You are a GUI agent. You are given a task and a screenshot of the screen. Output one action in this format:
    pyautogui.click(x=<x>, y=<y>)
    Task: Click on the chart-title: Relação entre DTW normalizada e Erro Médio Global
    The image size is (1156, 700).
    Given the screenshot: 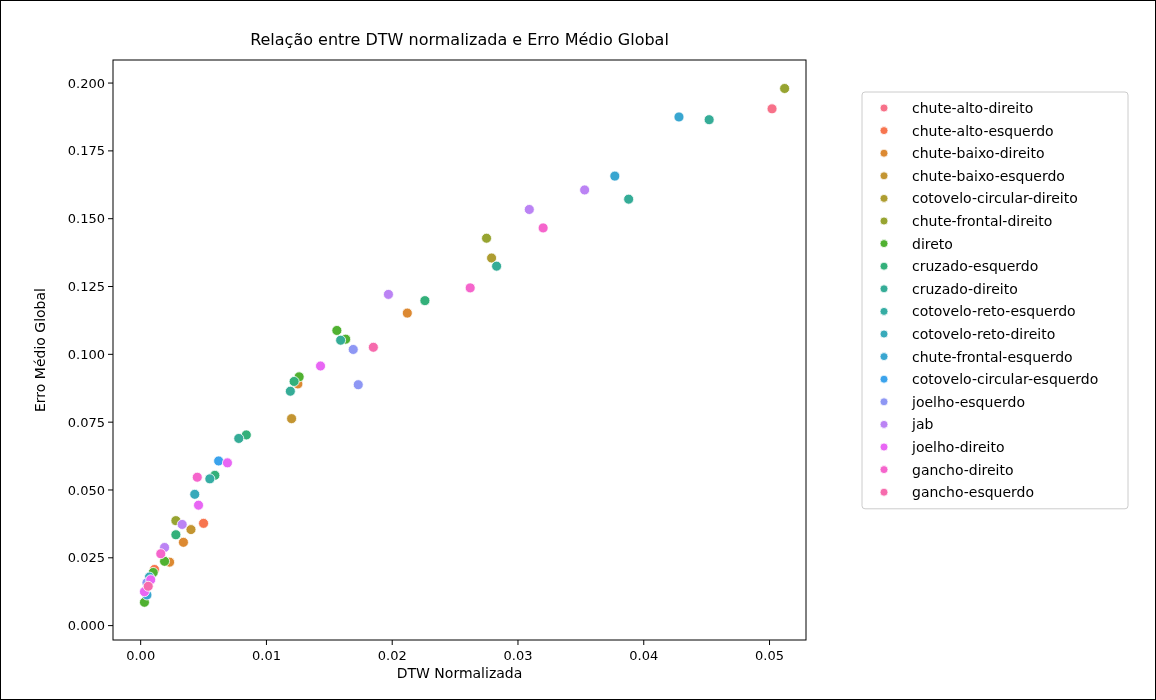 What is the action you would take?
    pyautogui.click(x=459, y=39)
    